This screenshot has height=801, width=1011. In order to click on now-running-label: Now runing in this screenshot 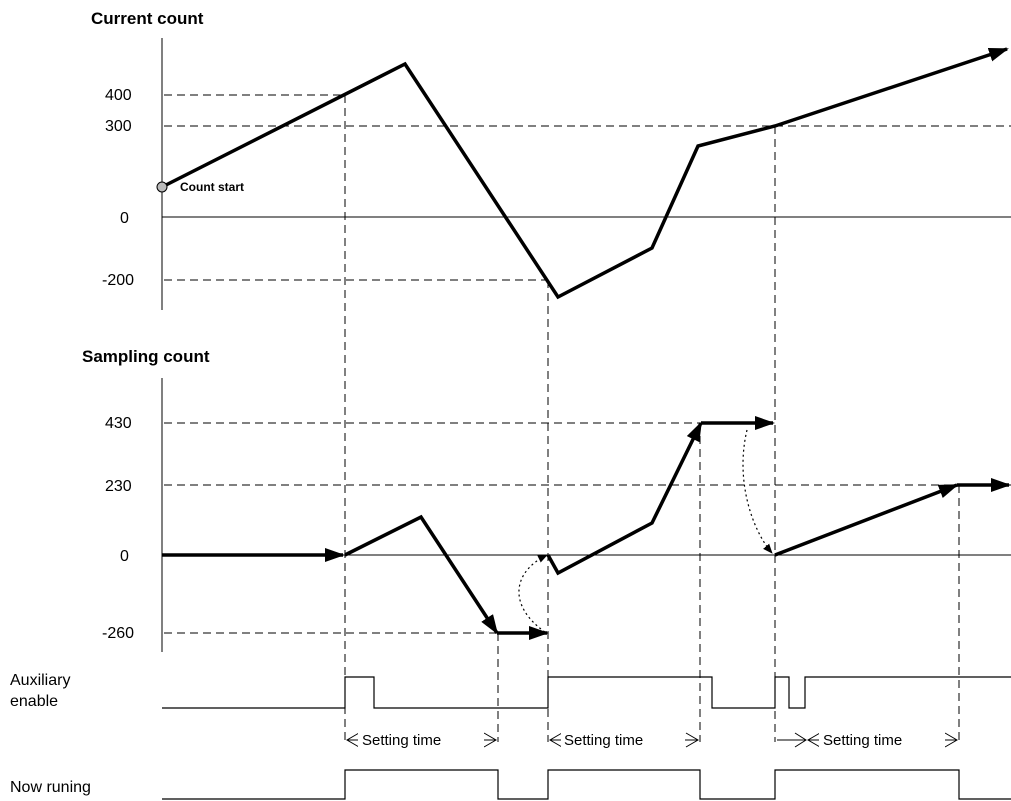, I will do `click(50, 787)`.